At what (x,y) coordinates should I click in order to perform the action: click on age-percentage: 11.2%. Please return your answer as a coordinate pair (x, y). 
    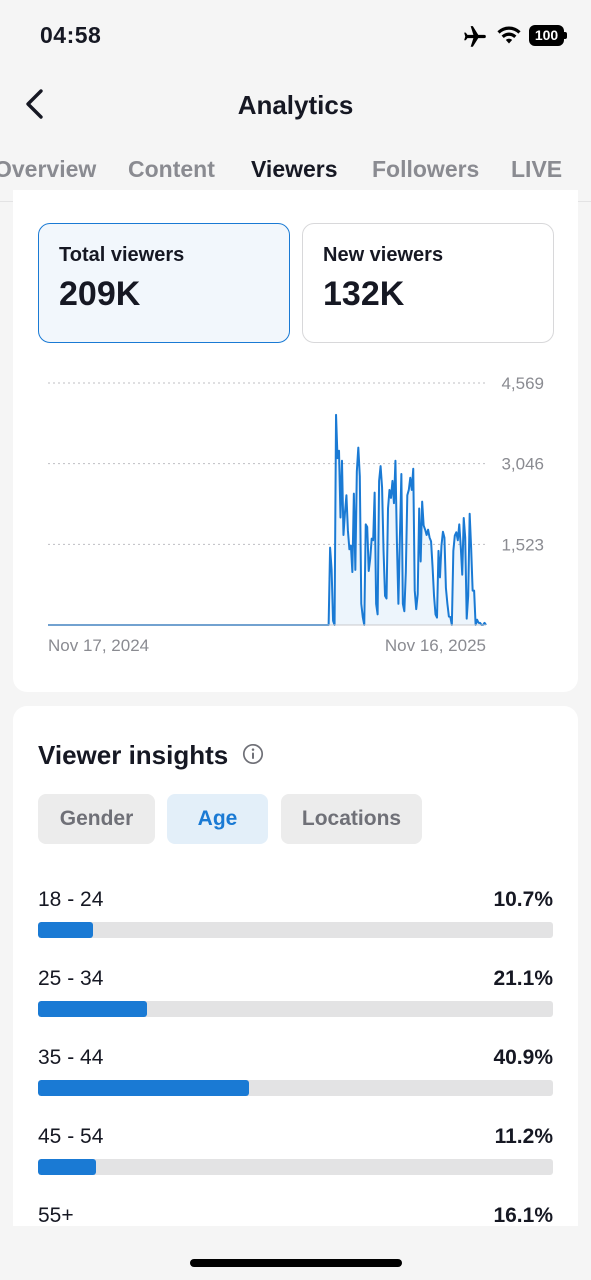
    Looking at the image, I should click on (523, 1136).